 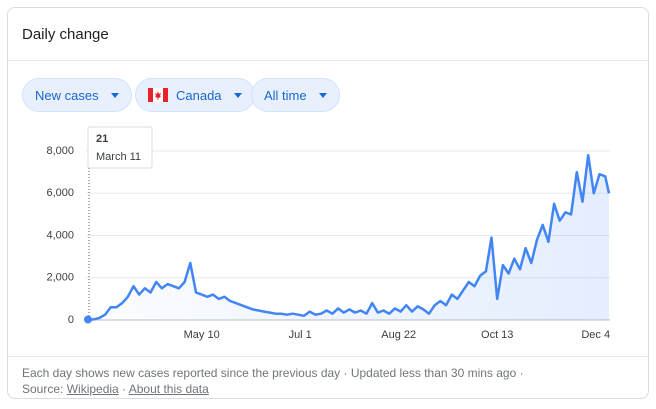 I want to click on metric-chip: New cases, so click(x=77, y=95).